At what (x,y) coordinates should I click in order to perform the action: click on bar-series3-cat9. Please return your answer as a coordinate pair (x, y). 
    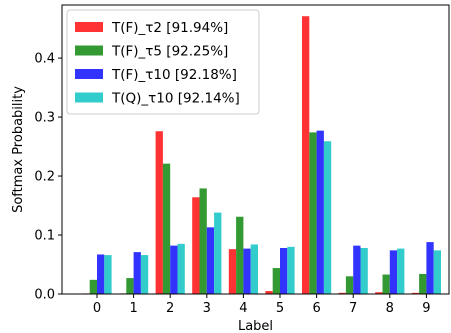
    Looking at the image, I should click on (437, 272).